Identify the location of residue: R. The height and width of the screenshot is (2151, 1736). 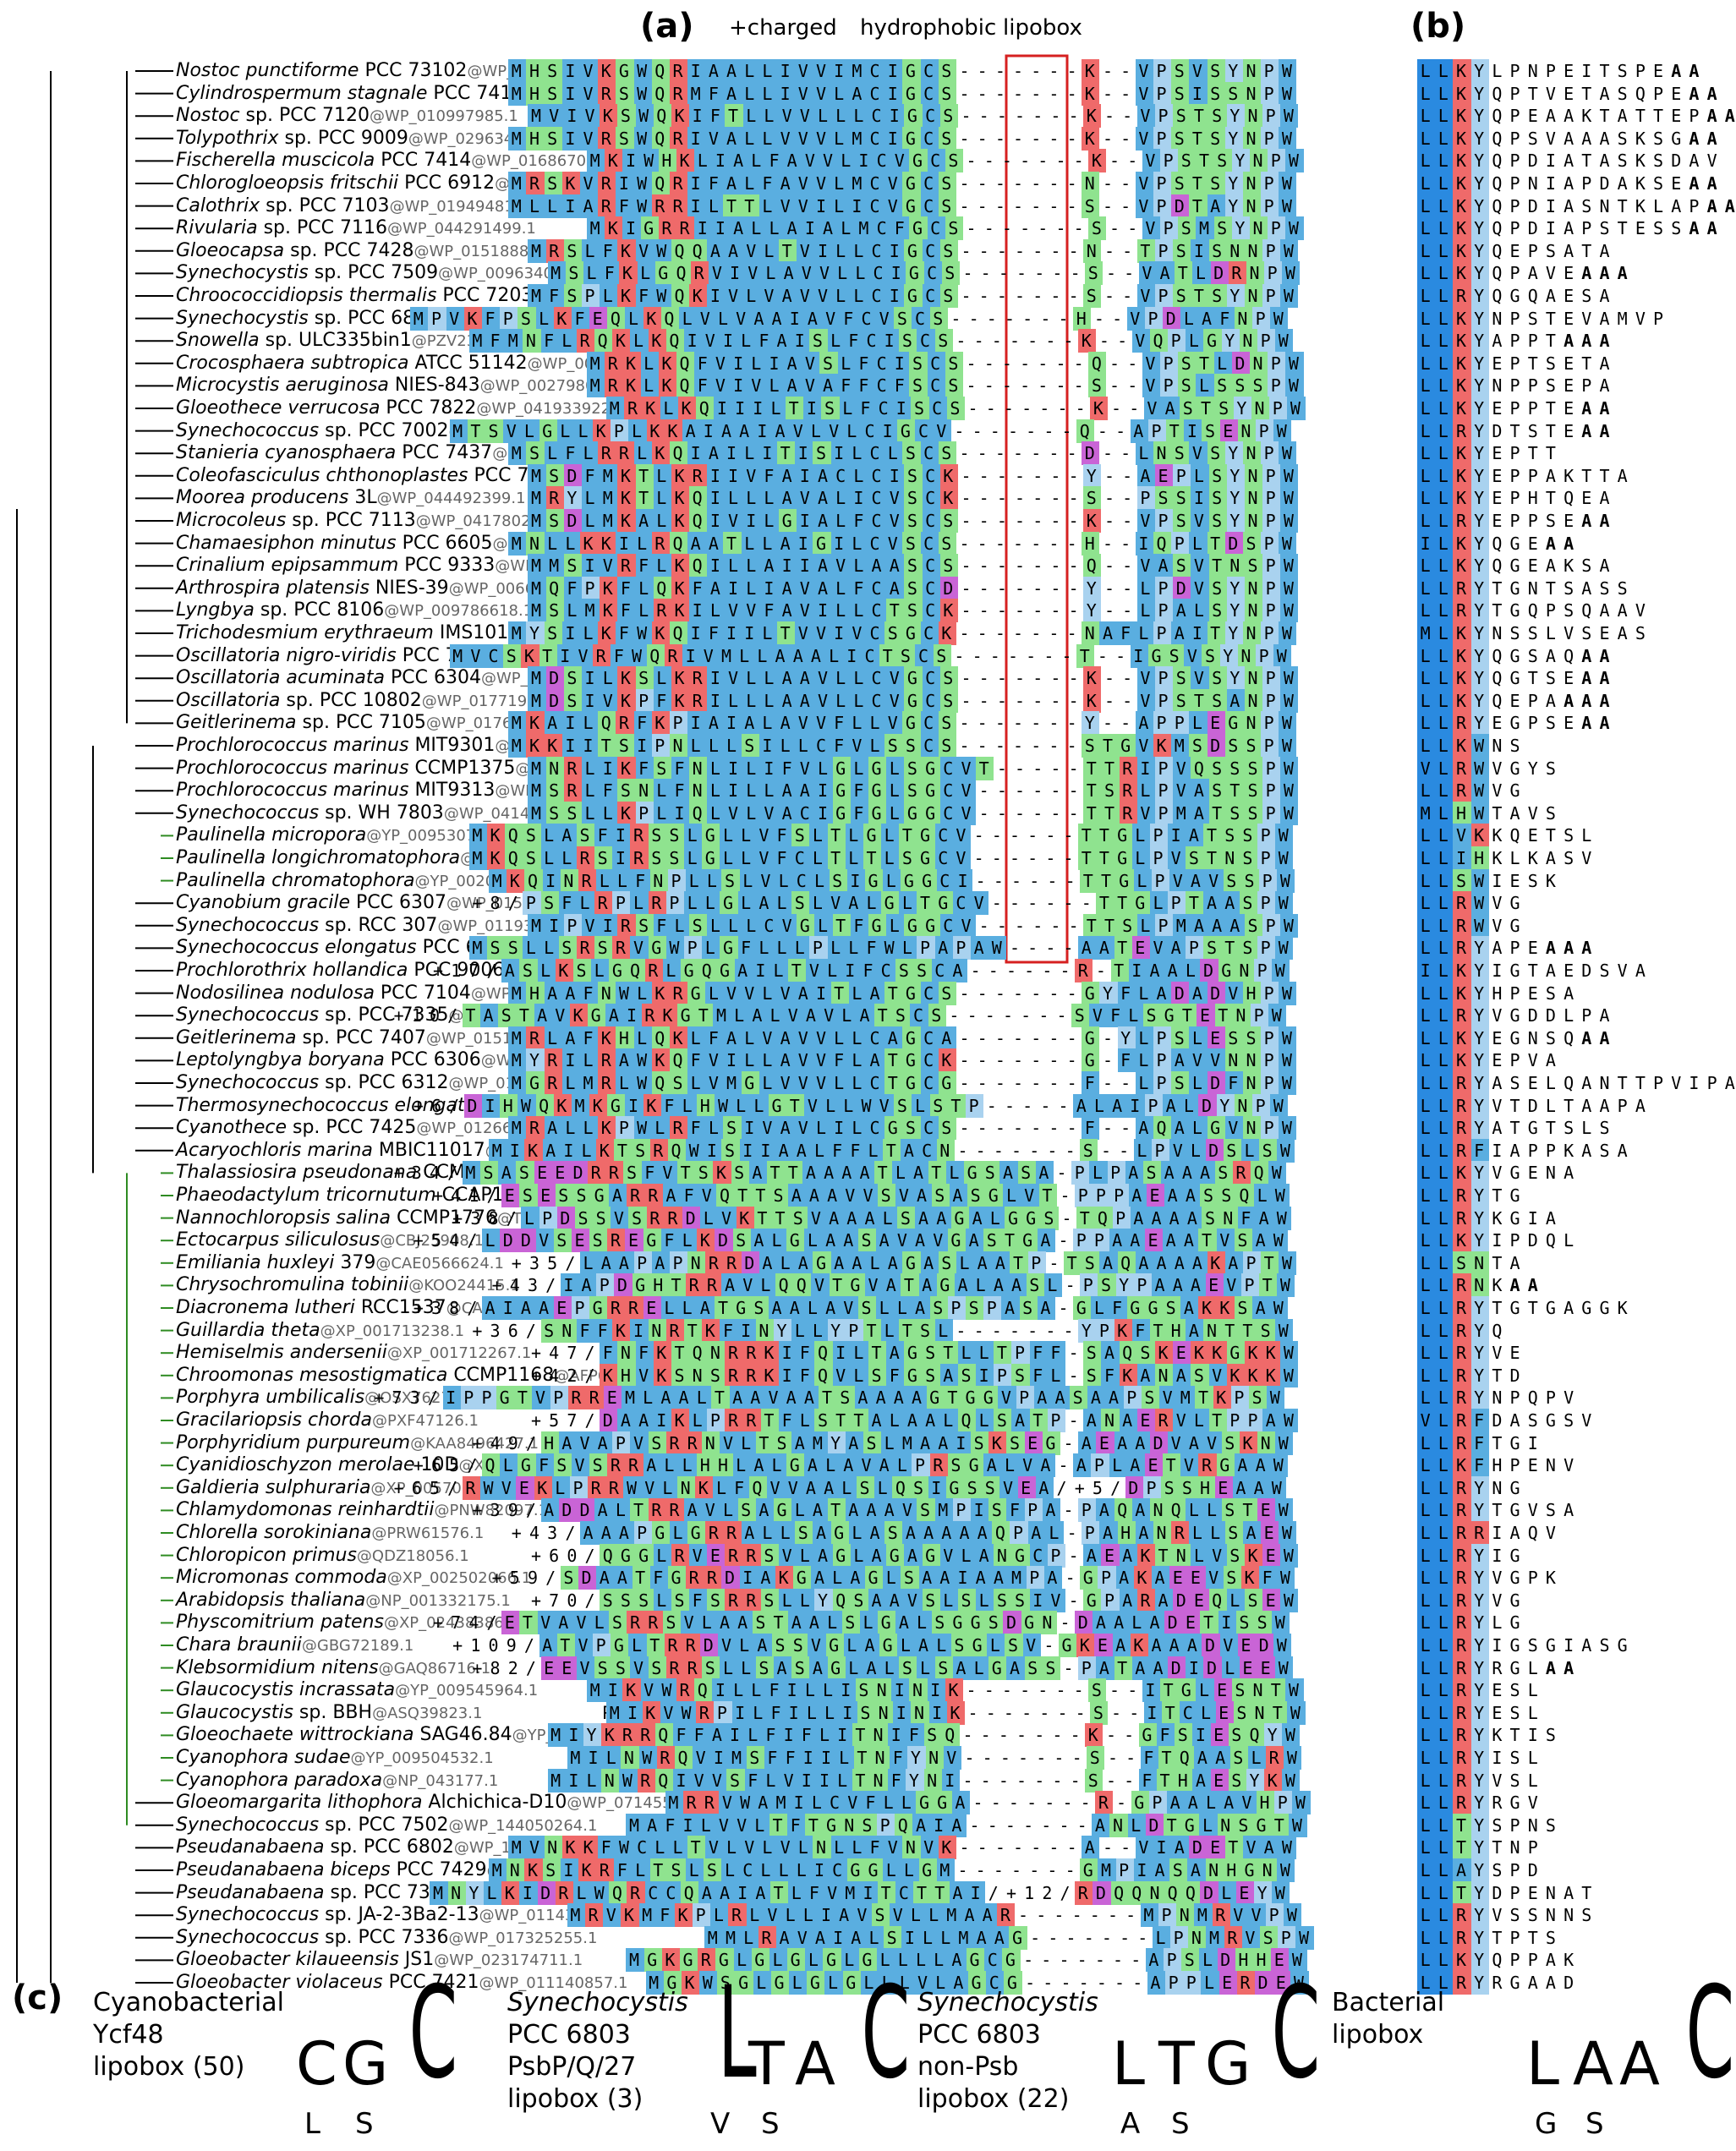
(639, 858).